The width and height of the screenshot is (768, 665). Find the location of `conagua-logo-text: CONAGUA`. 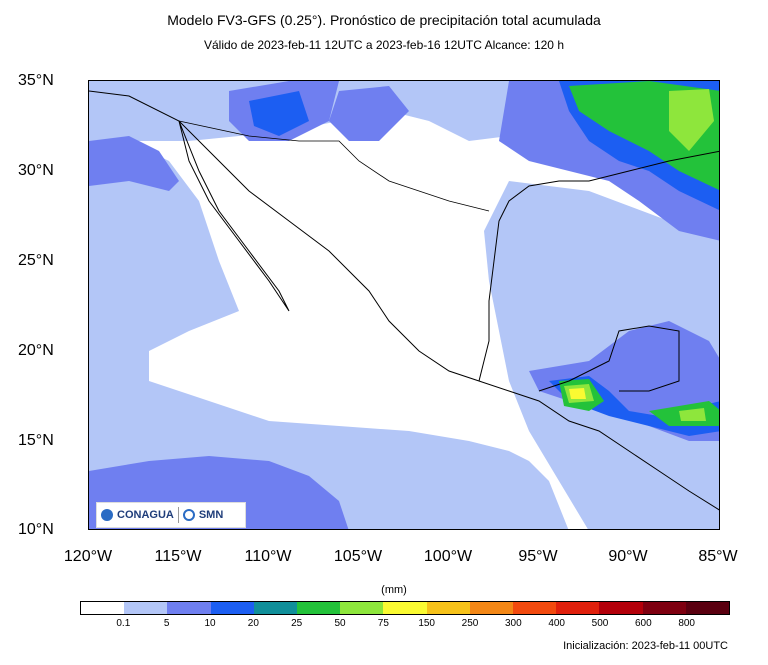

conagua-logo-text: CONAGUA is located at coordinates (145, 515).